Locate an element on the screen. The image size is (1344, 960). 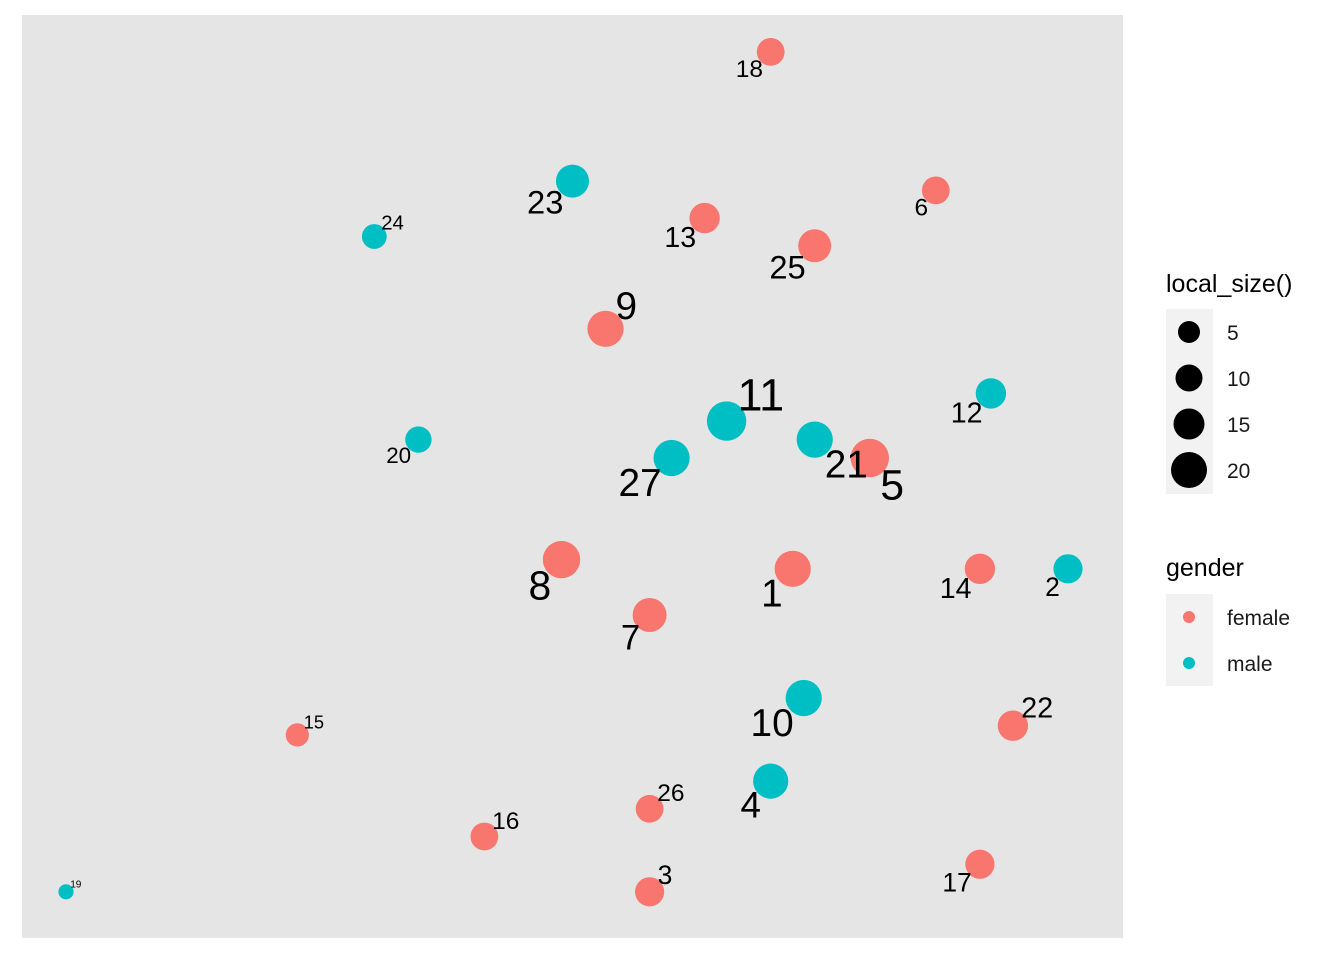
node-label-13: 13 is located at coordinates (680, 238).